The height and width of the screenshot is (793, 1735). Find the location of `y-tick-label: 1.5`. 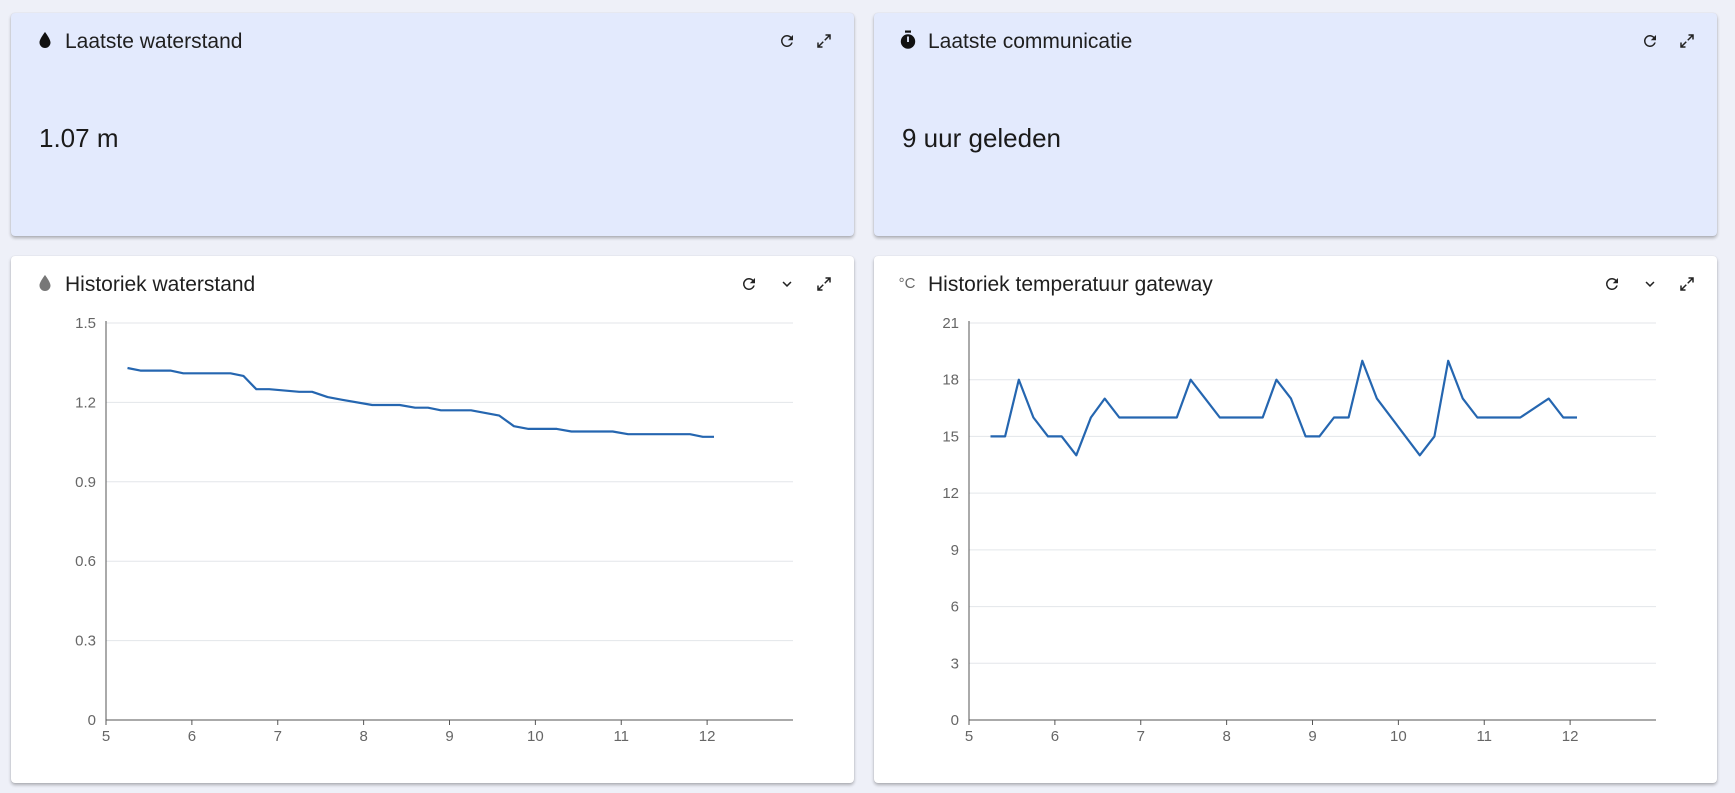

y-tick-label: 1.5 is located at coordinates (85, 323).